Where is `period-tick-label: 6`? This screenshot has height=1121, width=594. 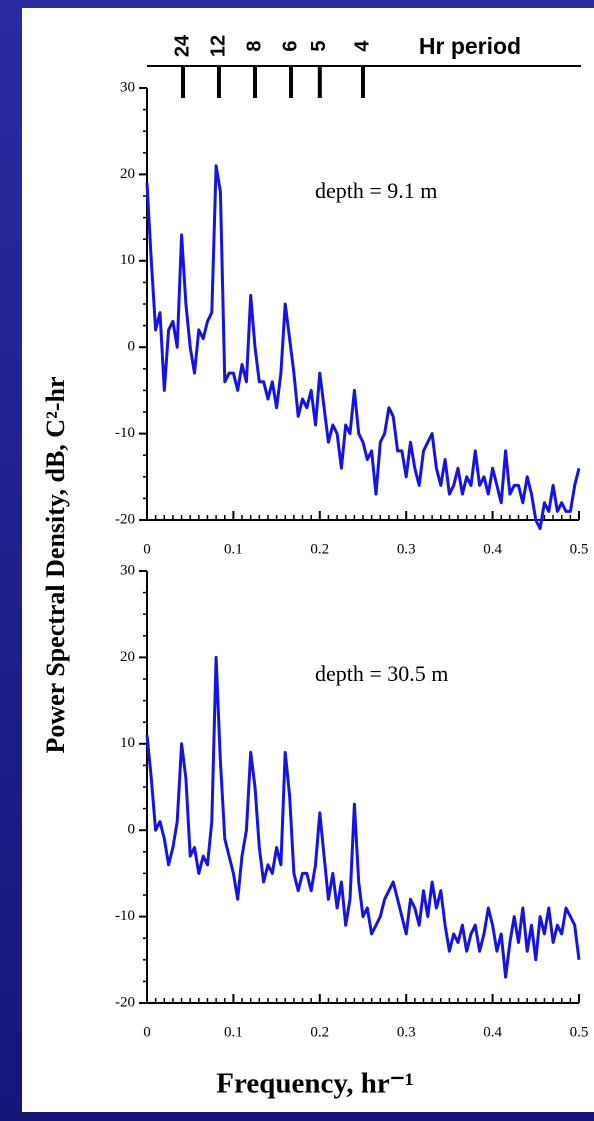 period-tick-label: 6 is located at coordinates (290, 45).